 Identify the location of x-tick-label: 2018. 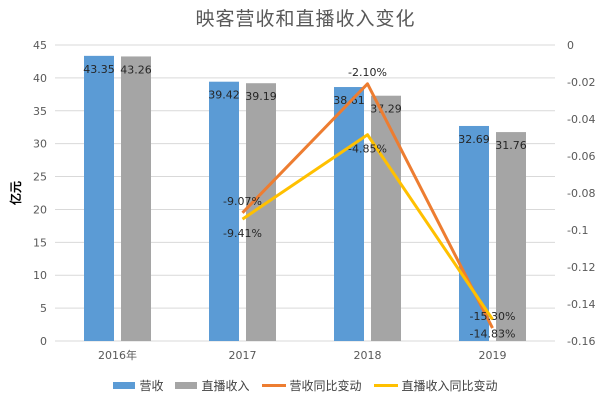
(368, 355).